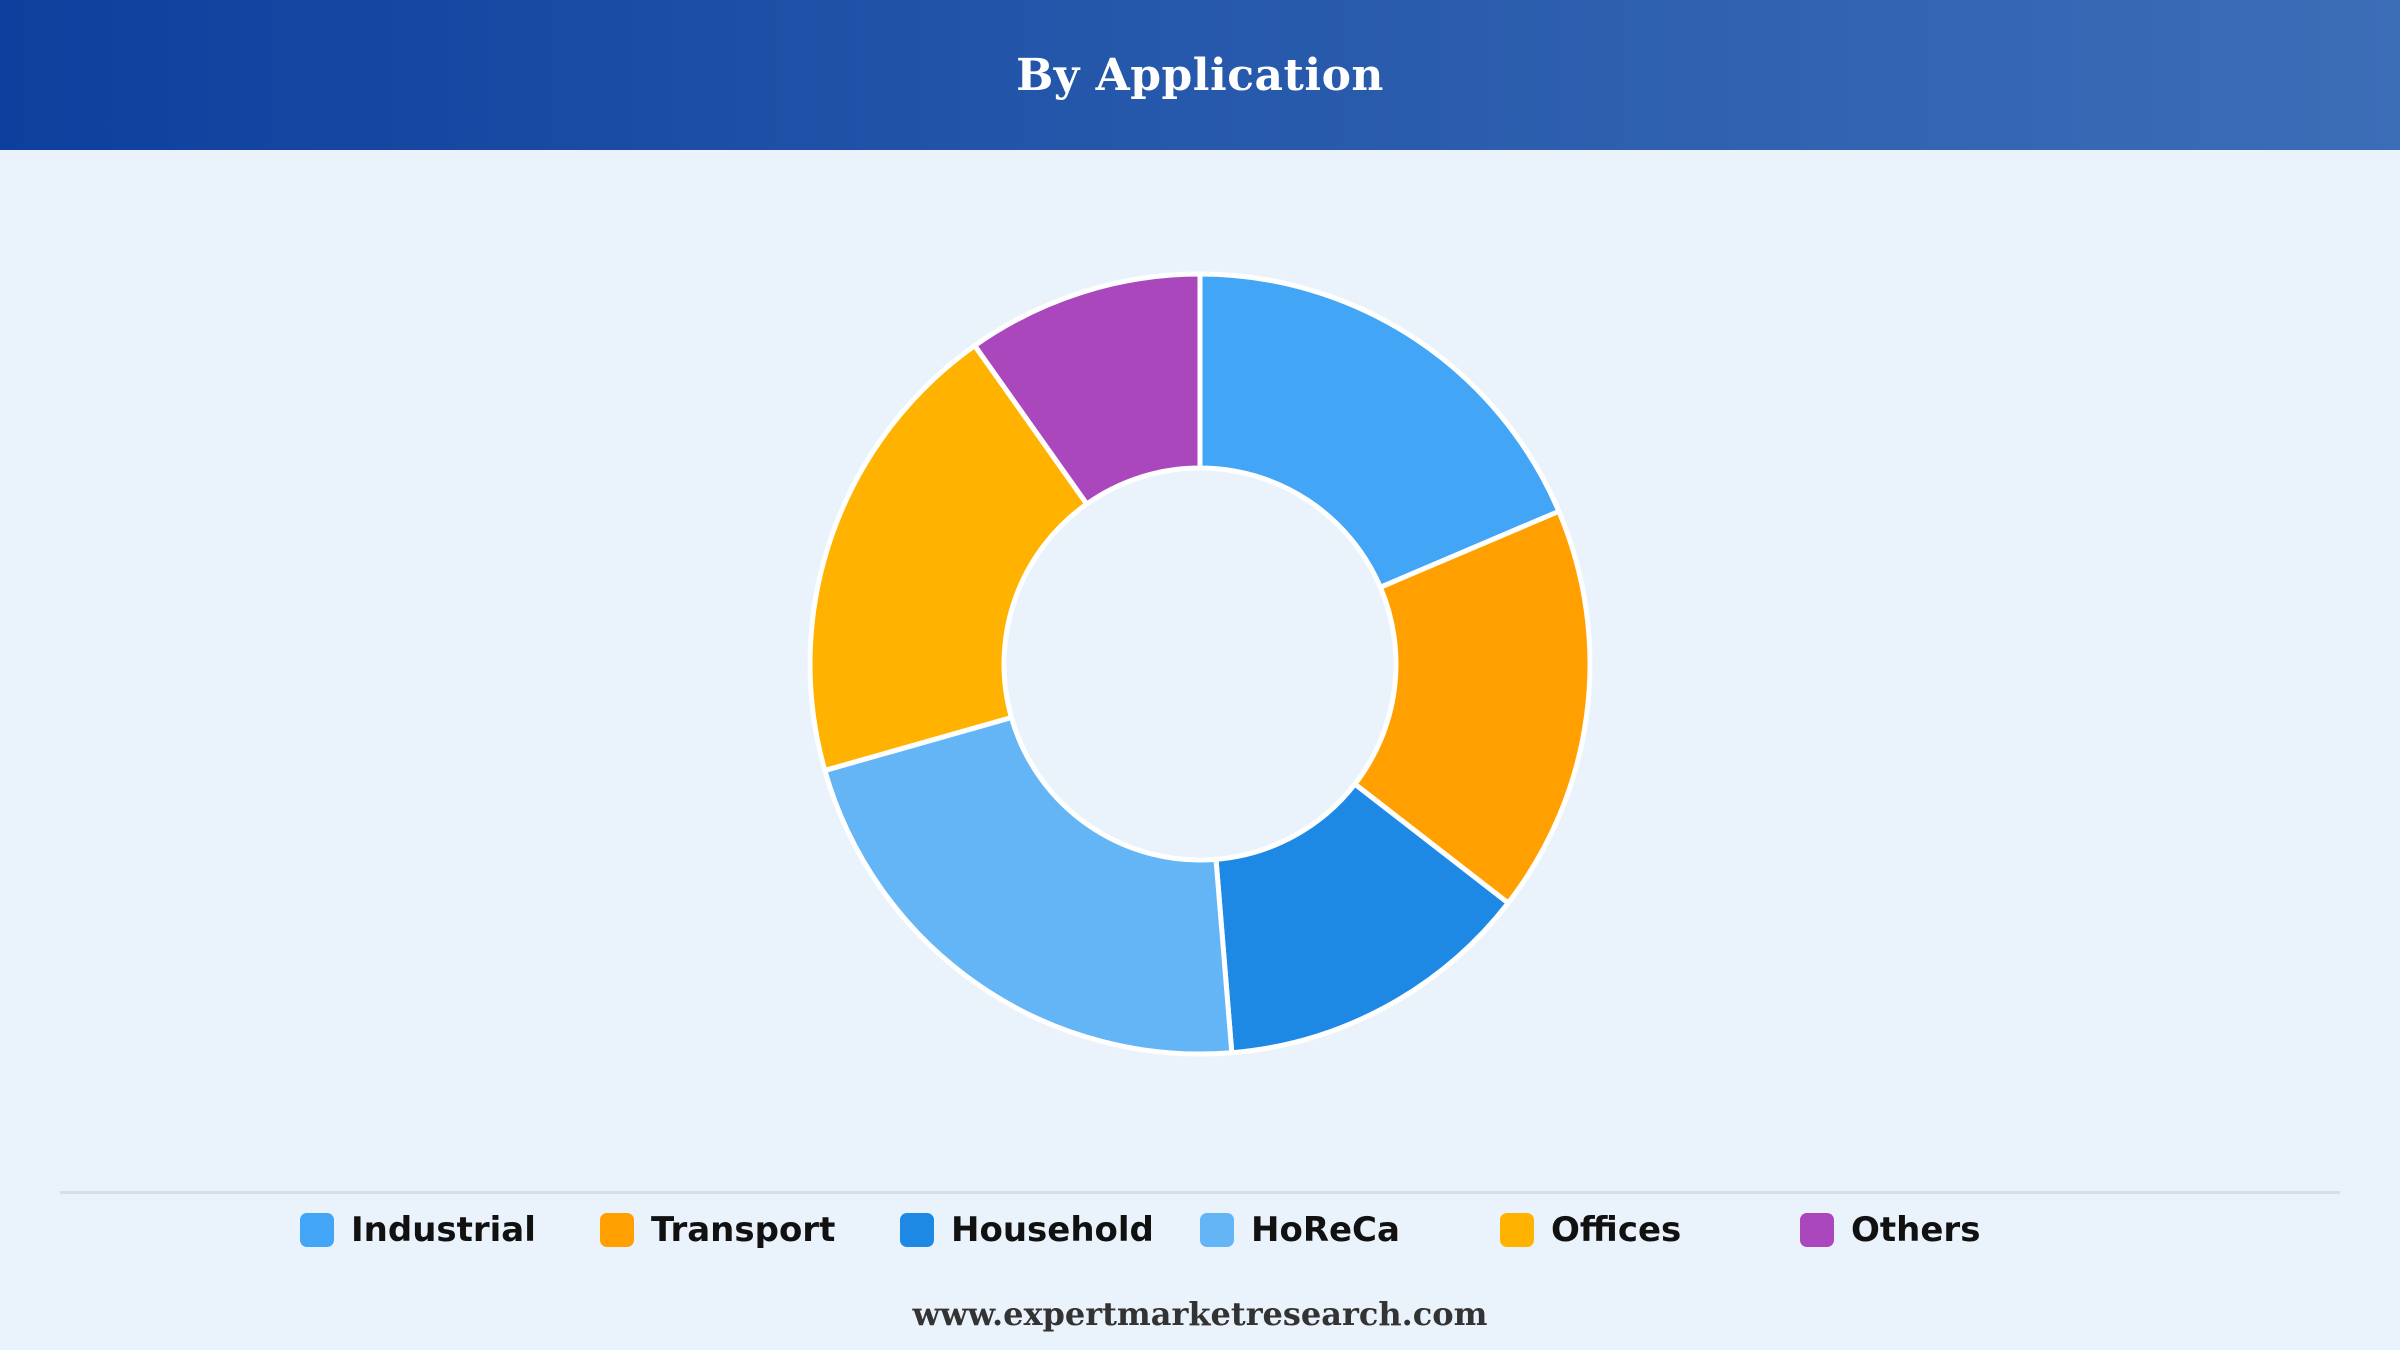  What do you see at coordinates (1616, 1230) in the screenshot?
I see `legend-label-offices: Offices` at bounding box center [1616, 1230].